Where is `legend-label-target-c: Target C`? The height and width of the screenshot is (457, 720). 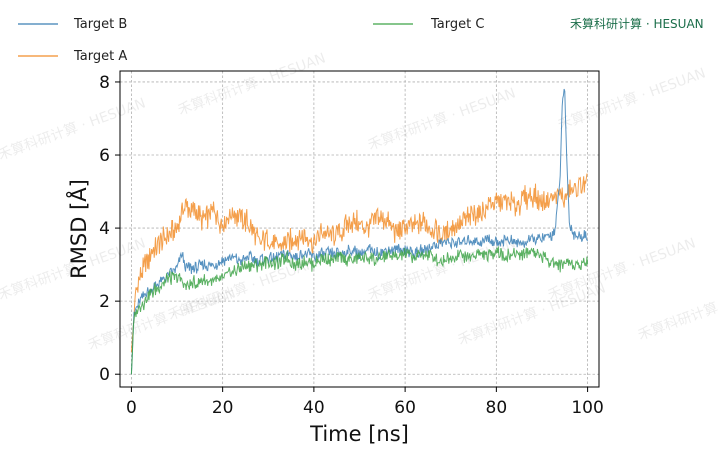
legend-label-target-c: Target C is located at coordinates (457, 24).